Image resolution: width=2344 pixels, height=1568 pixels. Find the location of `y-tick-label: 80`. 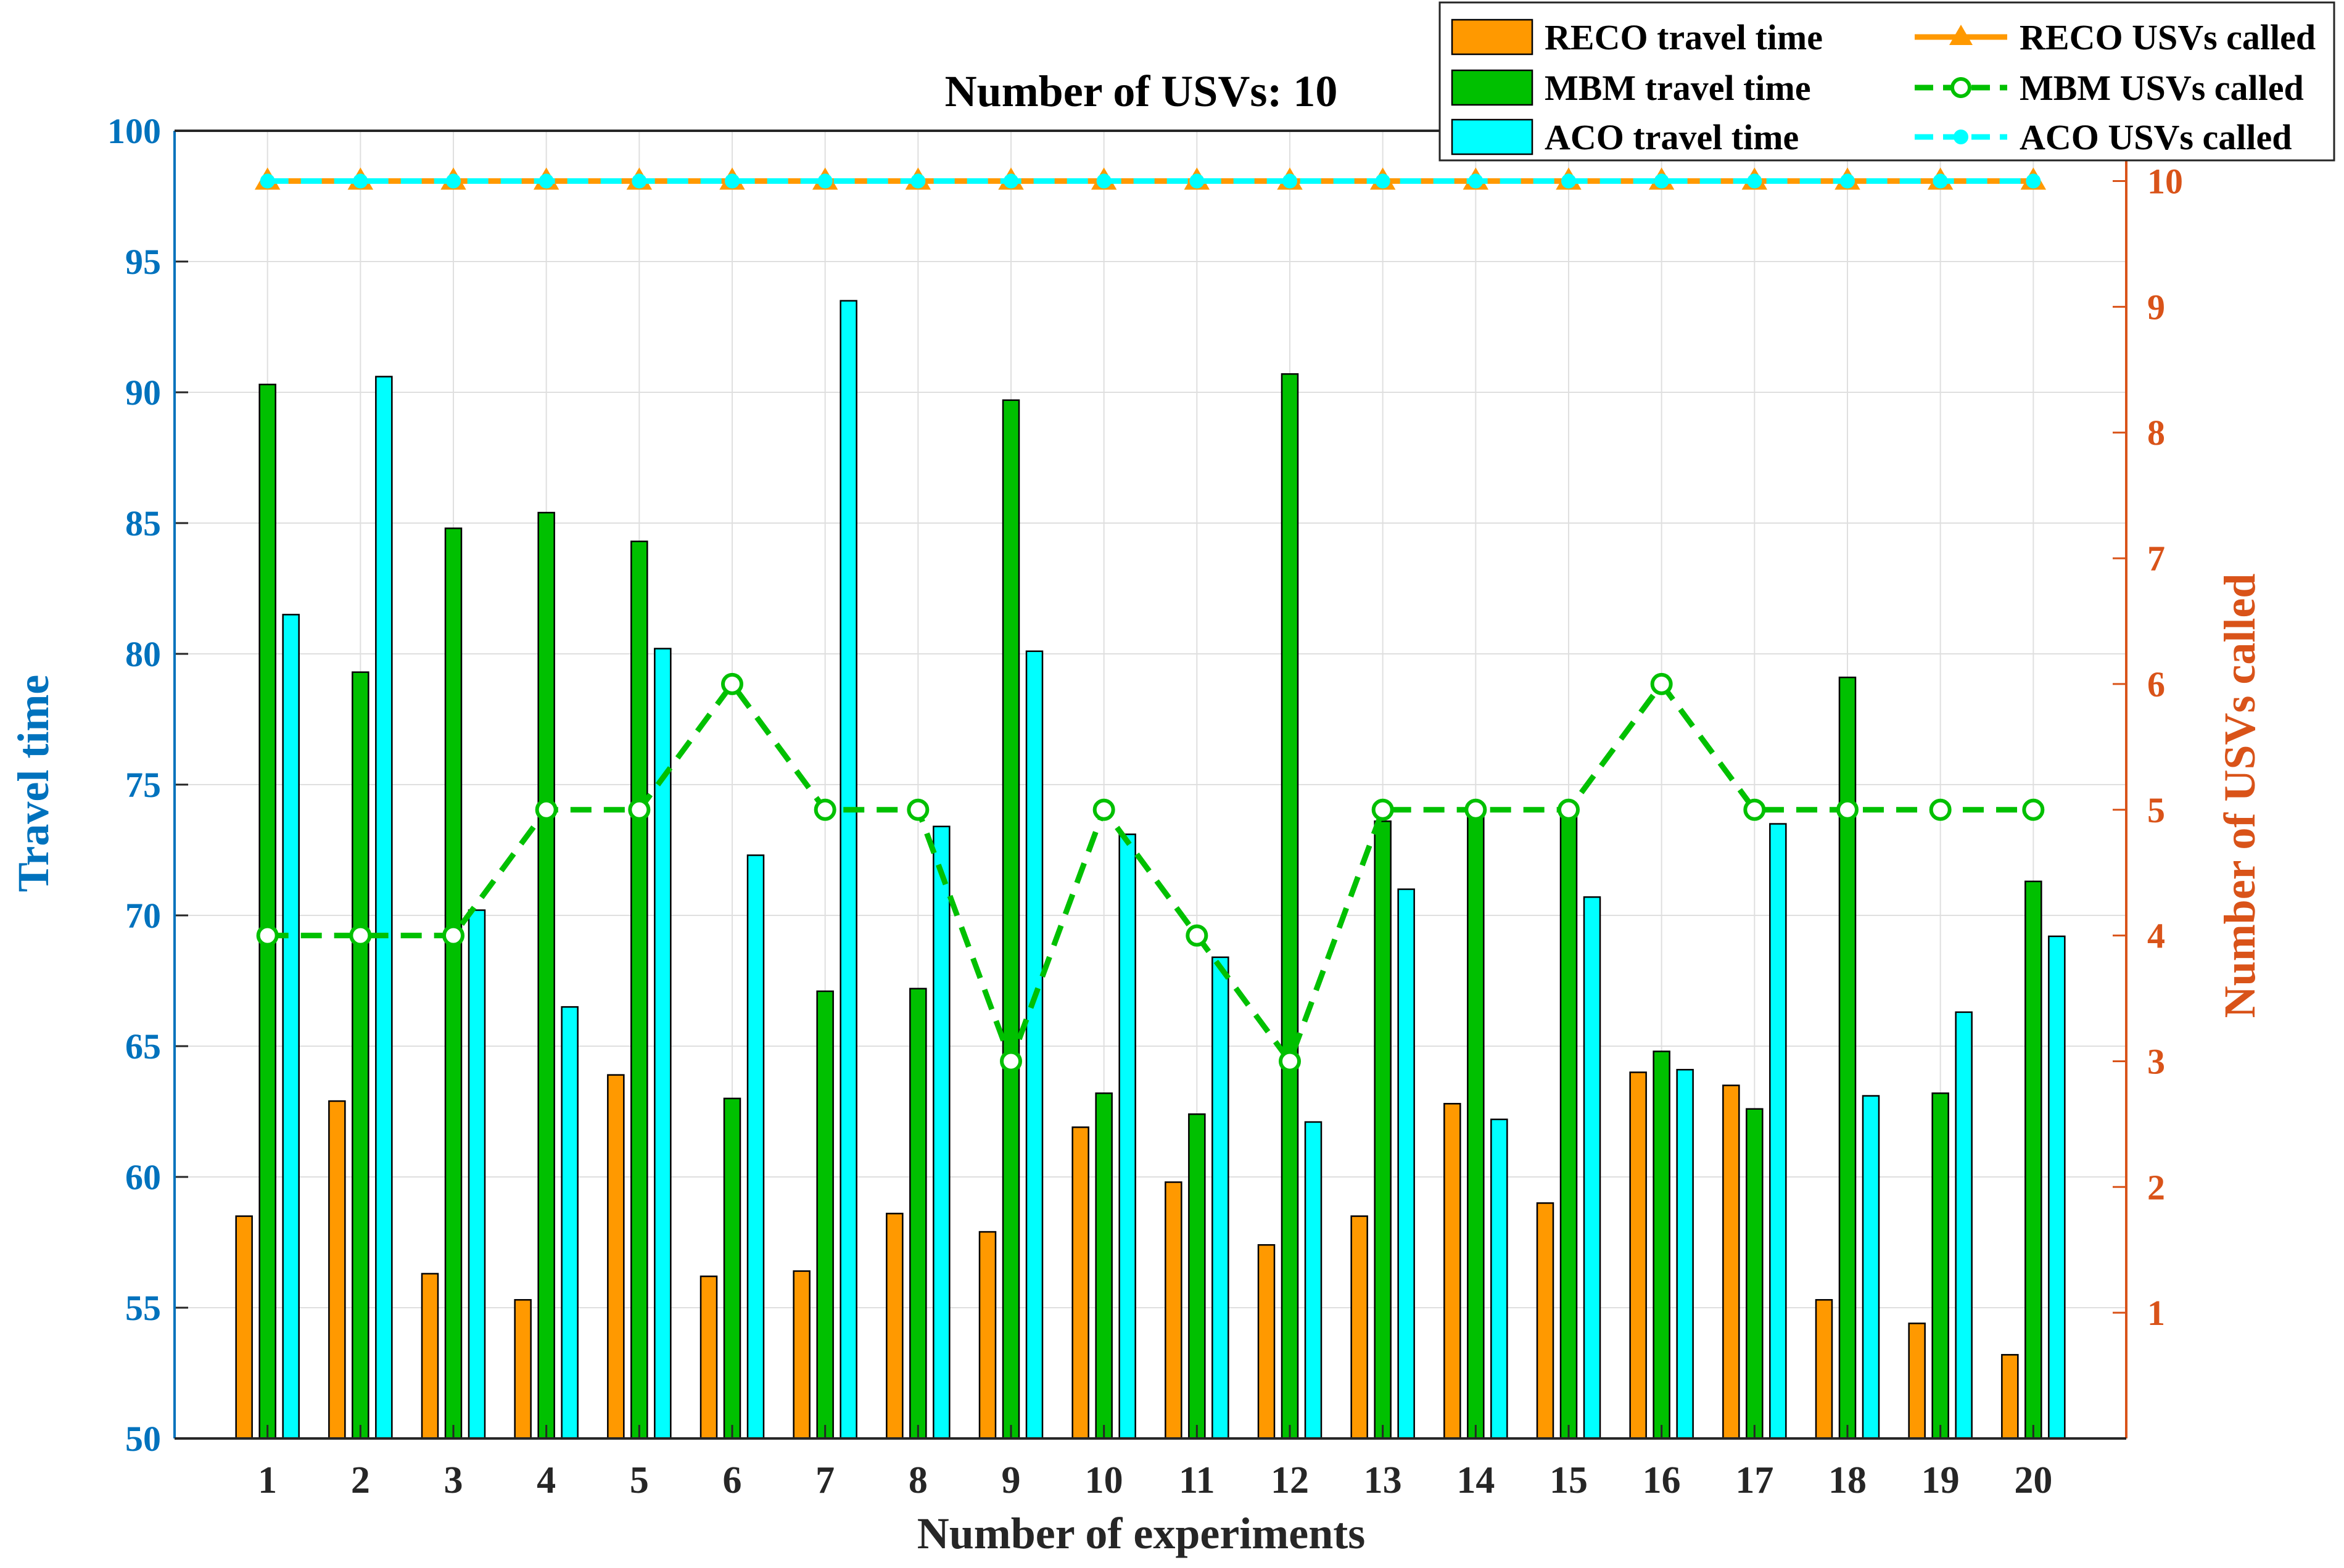

y-tick-label: 80 is located at coordinates (143, 654).